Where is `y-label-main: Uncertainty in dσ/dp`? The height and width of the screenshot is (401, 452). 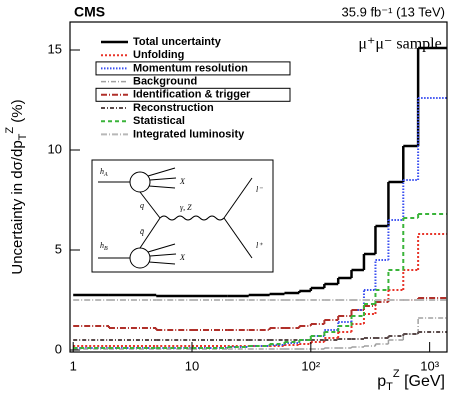
y-label-main: Uncertainty in dσ/dp is located at coordinates (17, 207).